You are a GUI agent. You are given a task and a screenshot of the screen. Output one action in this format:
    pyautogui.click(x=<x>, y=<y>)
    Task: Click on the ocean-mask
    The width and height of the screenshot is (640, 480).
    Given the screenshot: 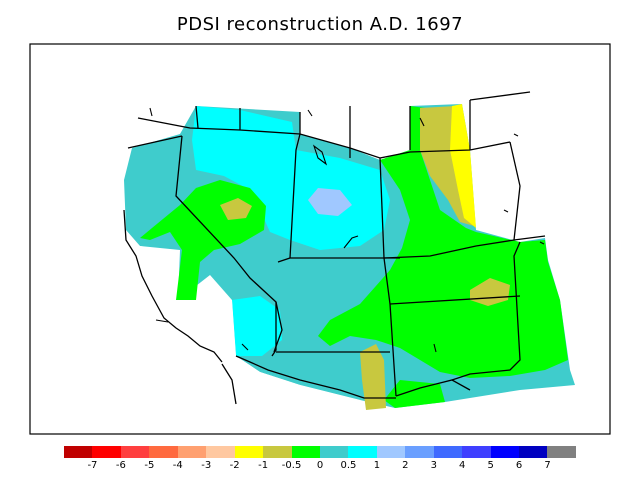 What is the action you would take?
    pyautogui.click(x=180, y=301)
    